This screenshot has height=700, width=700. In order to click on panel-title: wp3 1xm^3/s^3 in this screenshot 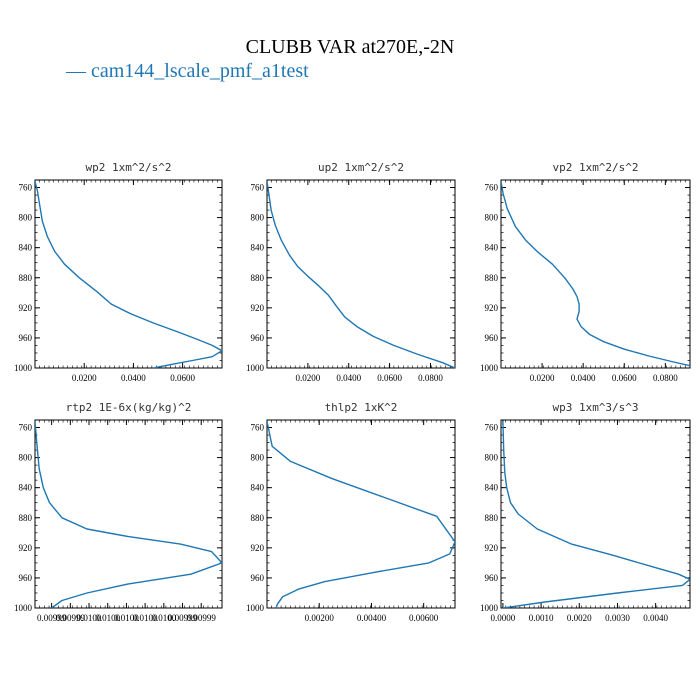, I will do `click(595, 407)`.